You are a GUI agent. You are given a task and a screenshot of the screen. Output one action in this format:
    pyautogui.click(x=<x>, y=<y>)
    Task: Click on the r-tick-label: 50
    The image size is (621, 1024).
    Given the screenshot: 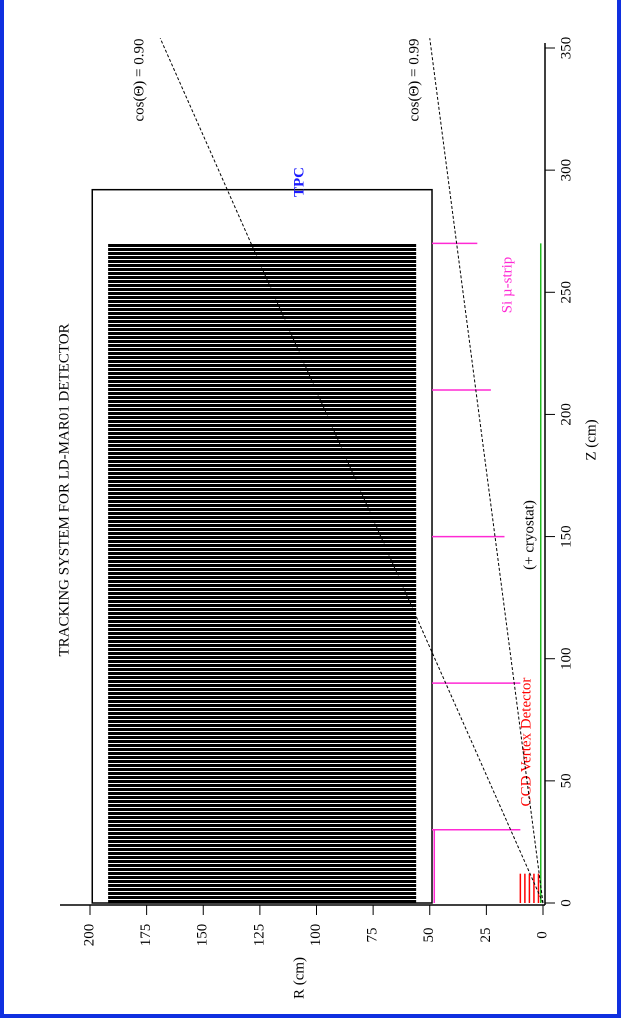 What is the action you would take?
    pyautogui.click(x=429, y=935)
    